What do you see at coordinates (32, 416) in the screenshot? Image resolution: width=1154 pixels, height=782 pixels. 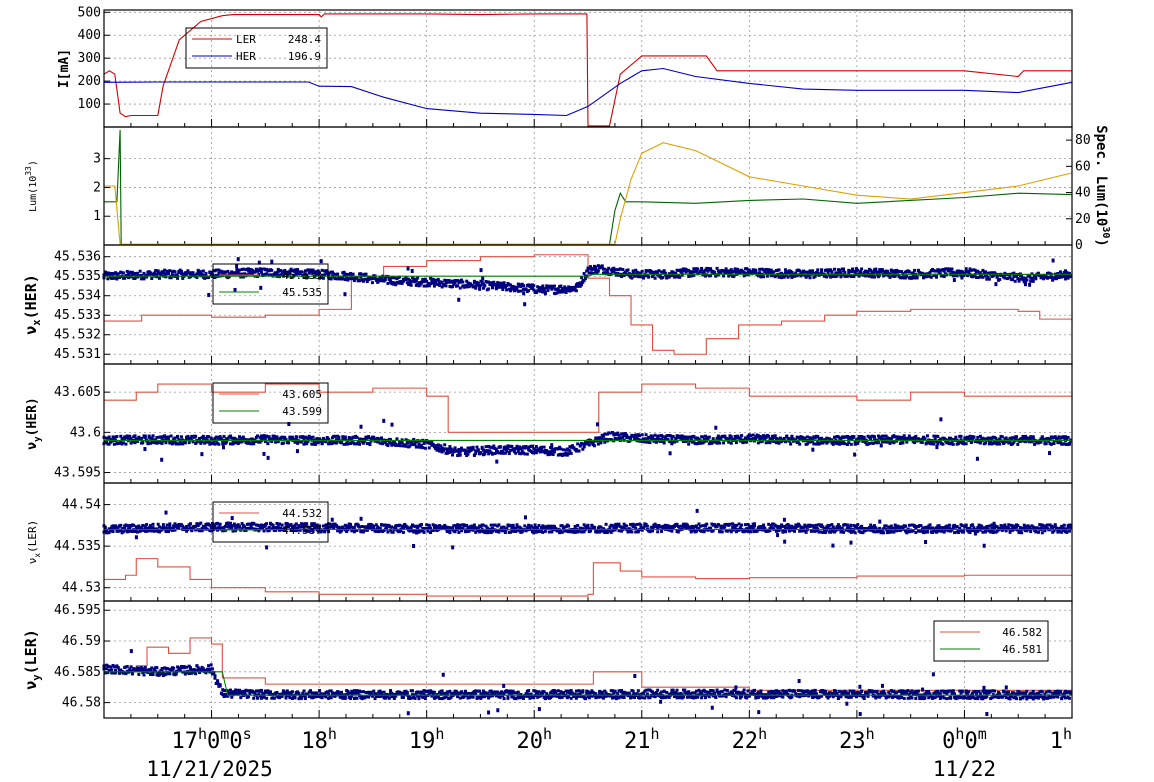 I see `y-axis-label-rest: (HER)` at bounding box center [32, 416].